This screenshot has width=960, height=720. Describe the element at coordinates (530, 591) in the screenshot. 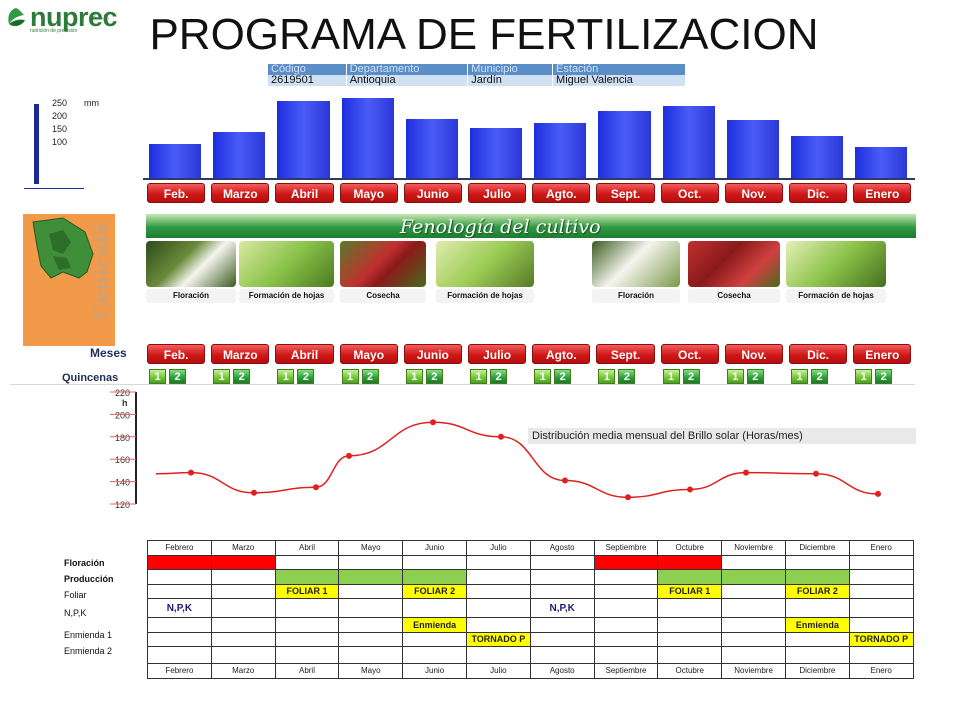

I see `table-row: FOLIAR 1 FOLIAR 2 FOLIAR 1 FOLIAR 2` at that location.